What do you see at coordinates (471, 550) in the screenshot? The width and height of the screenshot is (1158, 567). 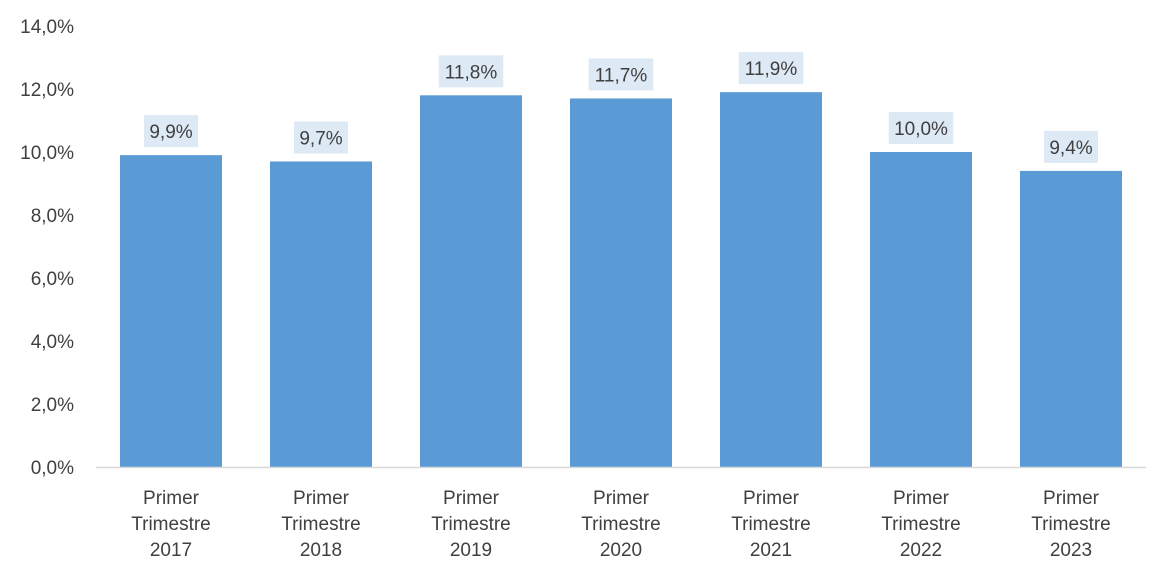 I see `x-category-label-line: 2019` at bounding box center [471, 550].